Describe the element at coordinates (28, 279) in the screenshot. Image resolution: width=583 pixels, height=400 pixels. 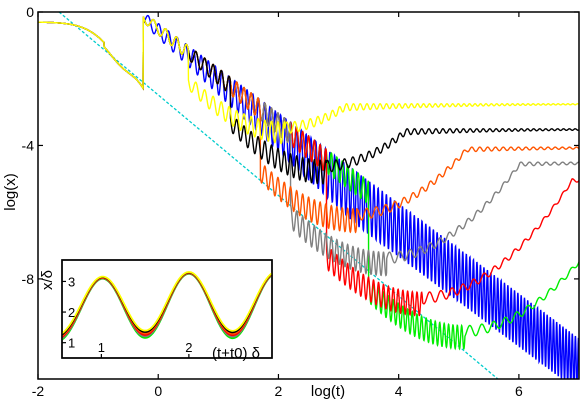
I see `y-tick-label: -8` at that location.